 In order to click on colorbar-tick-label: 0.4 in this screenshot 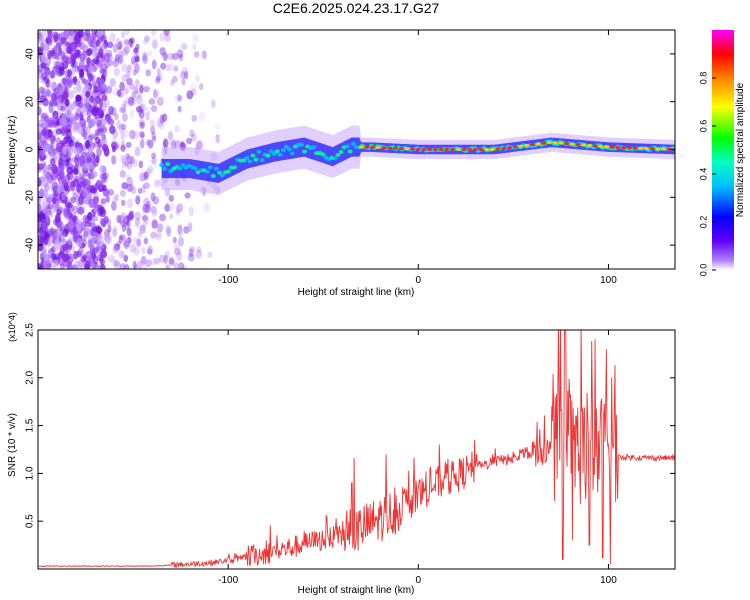, I will do `click(703, 174)`.